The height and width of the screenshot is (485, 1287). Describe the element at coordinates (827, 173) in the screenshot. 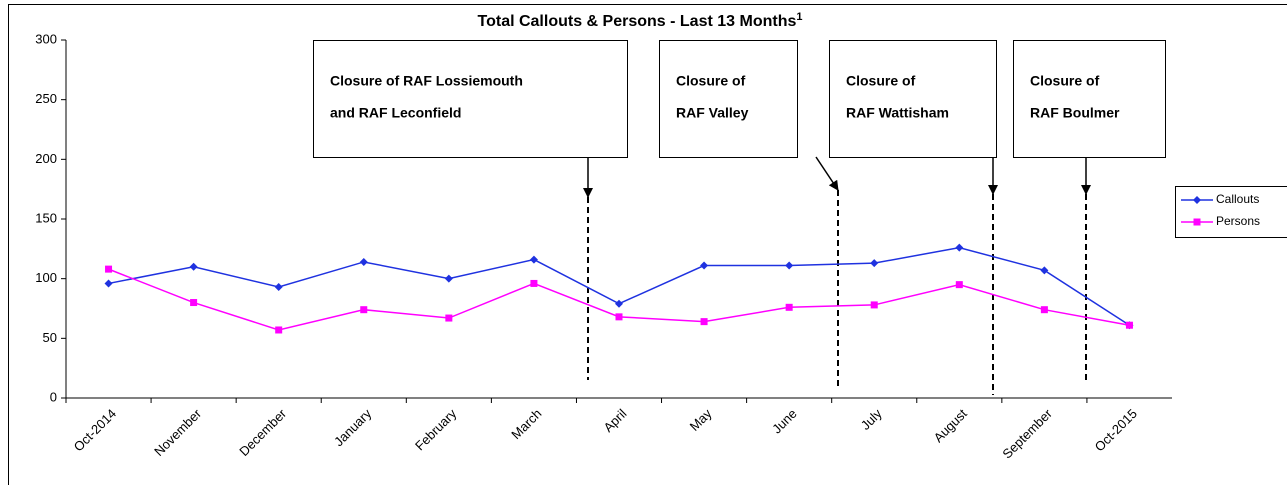

I see `annotation-arrow` at that location.